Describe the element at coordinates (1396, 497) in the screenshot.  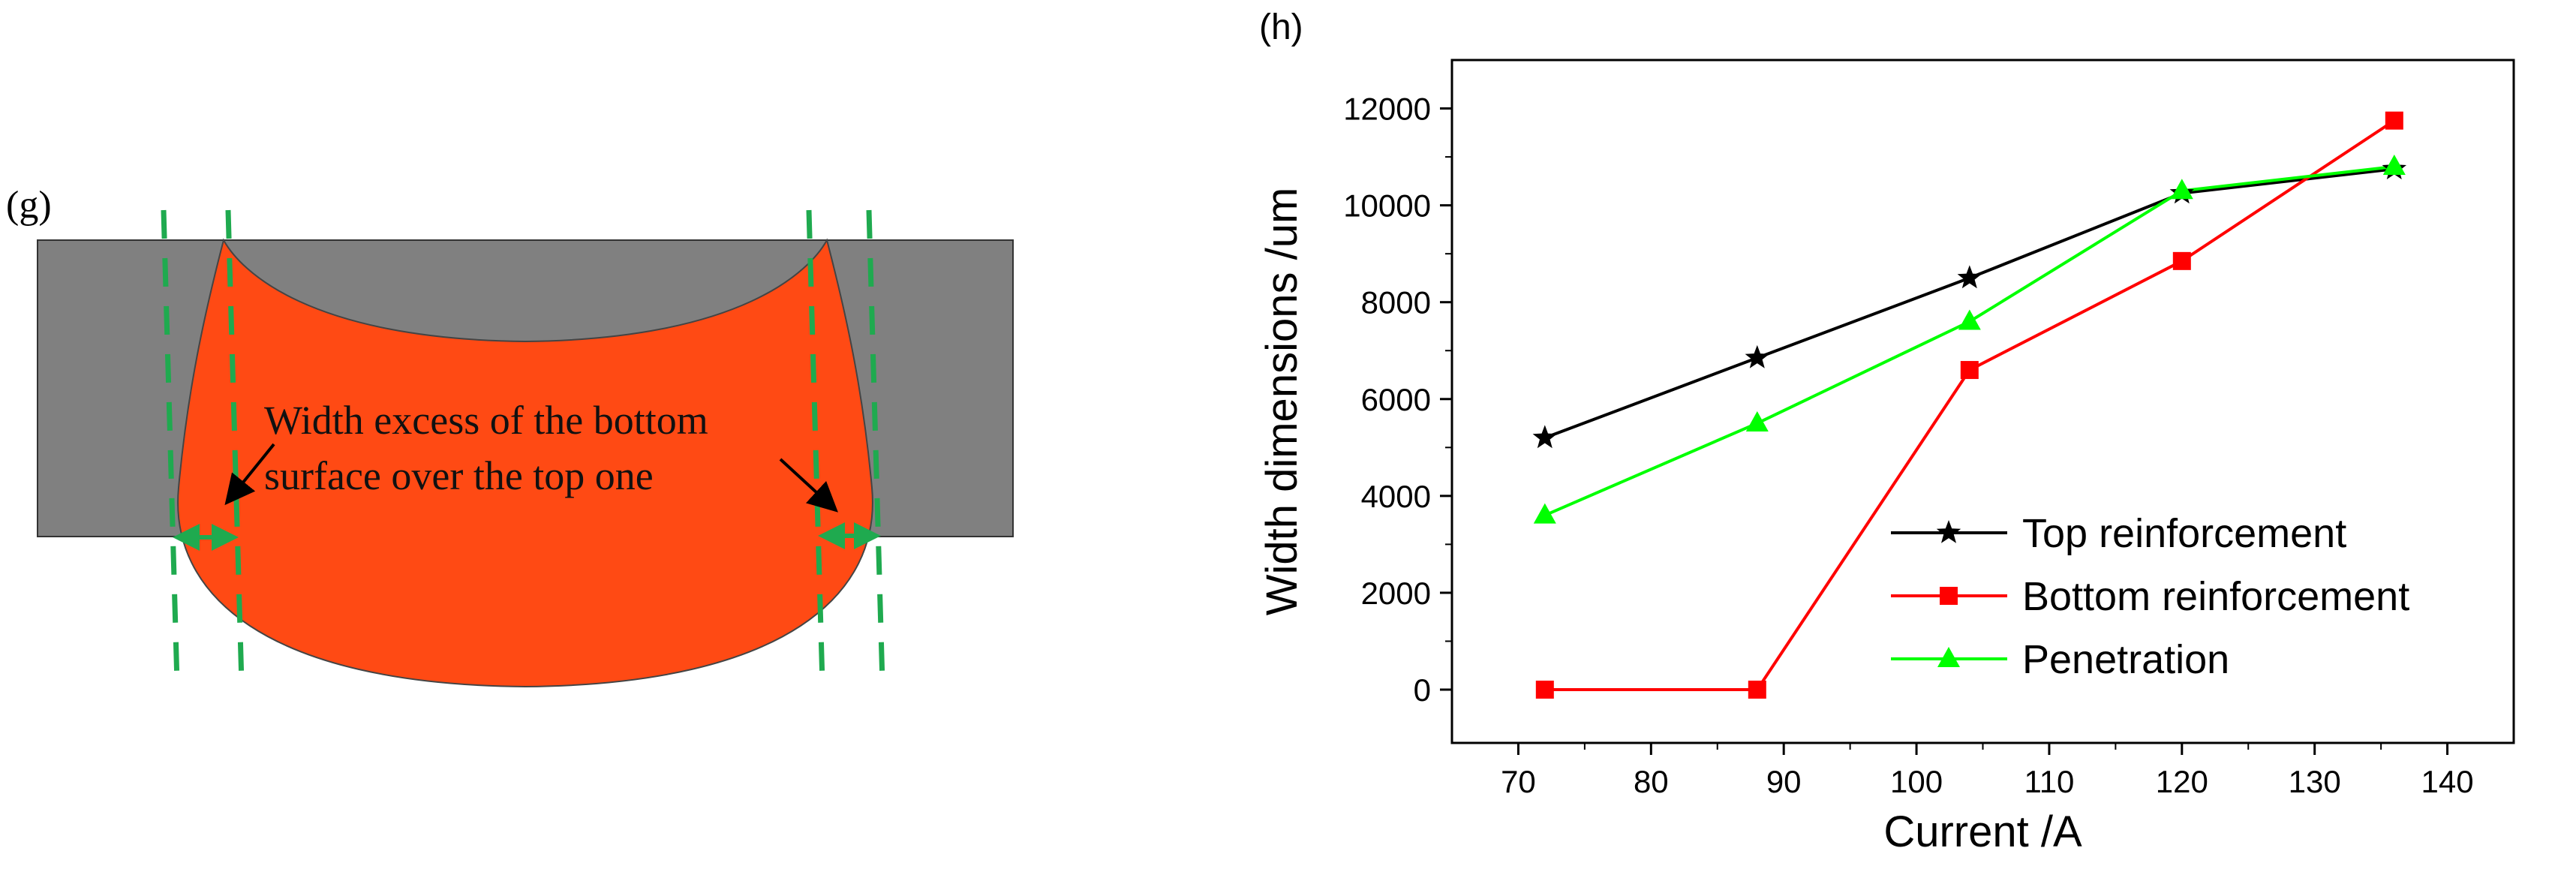
I see `y-tick-label: 4000` at that location.